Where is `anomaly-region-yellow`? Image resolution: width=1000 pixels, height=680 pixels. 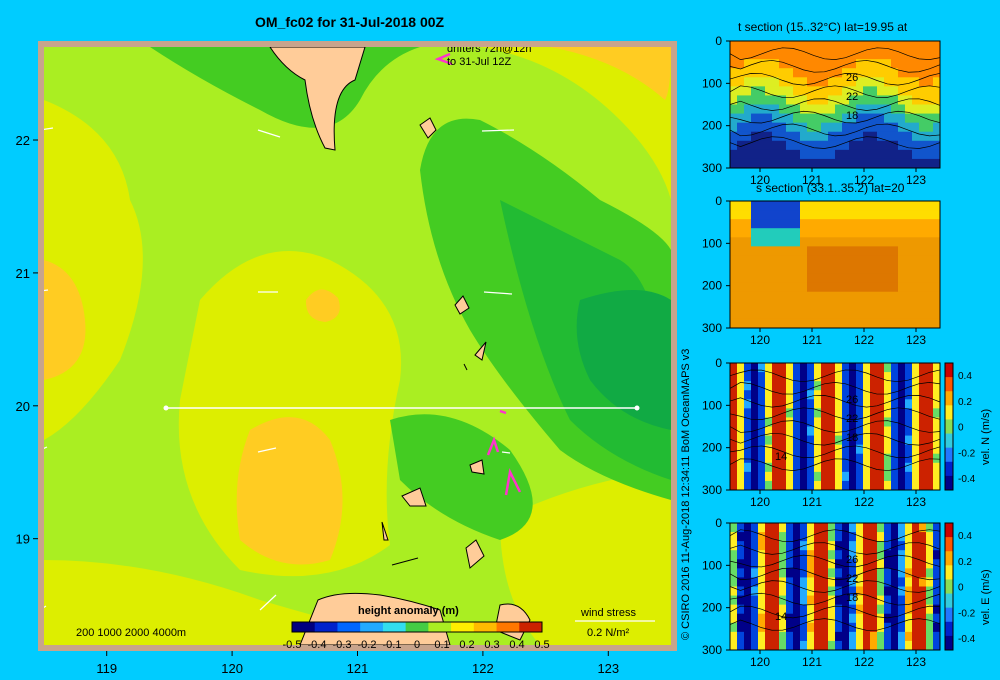
anomaly-region-yellow is located at coordinates (585, 557).